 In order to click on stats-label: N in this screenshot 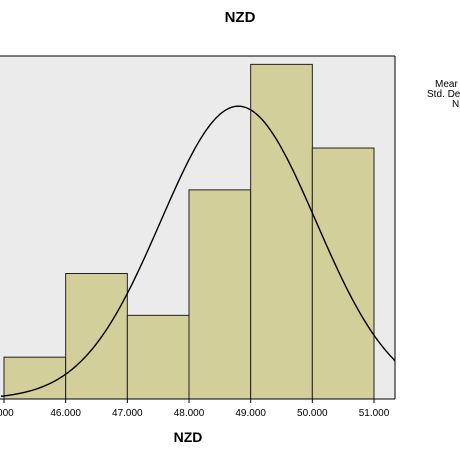, I will do `click(455, 104)`.